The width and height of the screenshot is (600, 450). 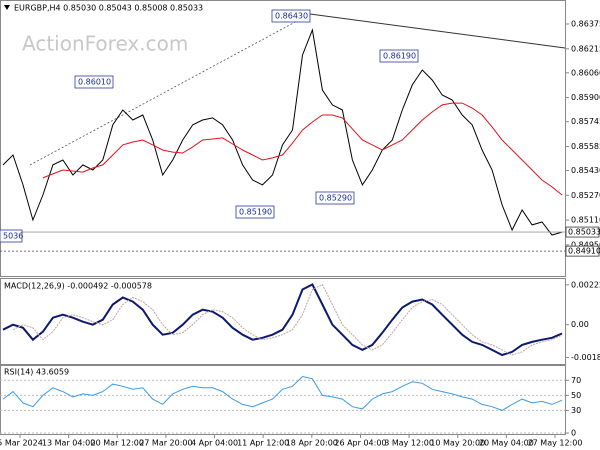 What do you see at coordinates (573, 433) in the screenshot?
I see `y-tick-label: 0` at bounding box center [573, 433].